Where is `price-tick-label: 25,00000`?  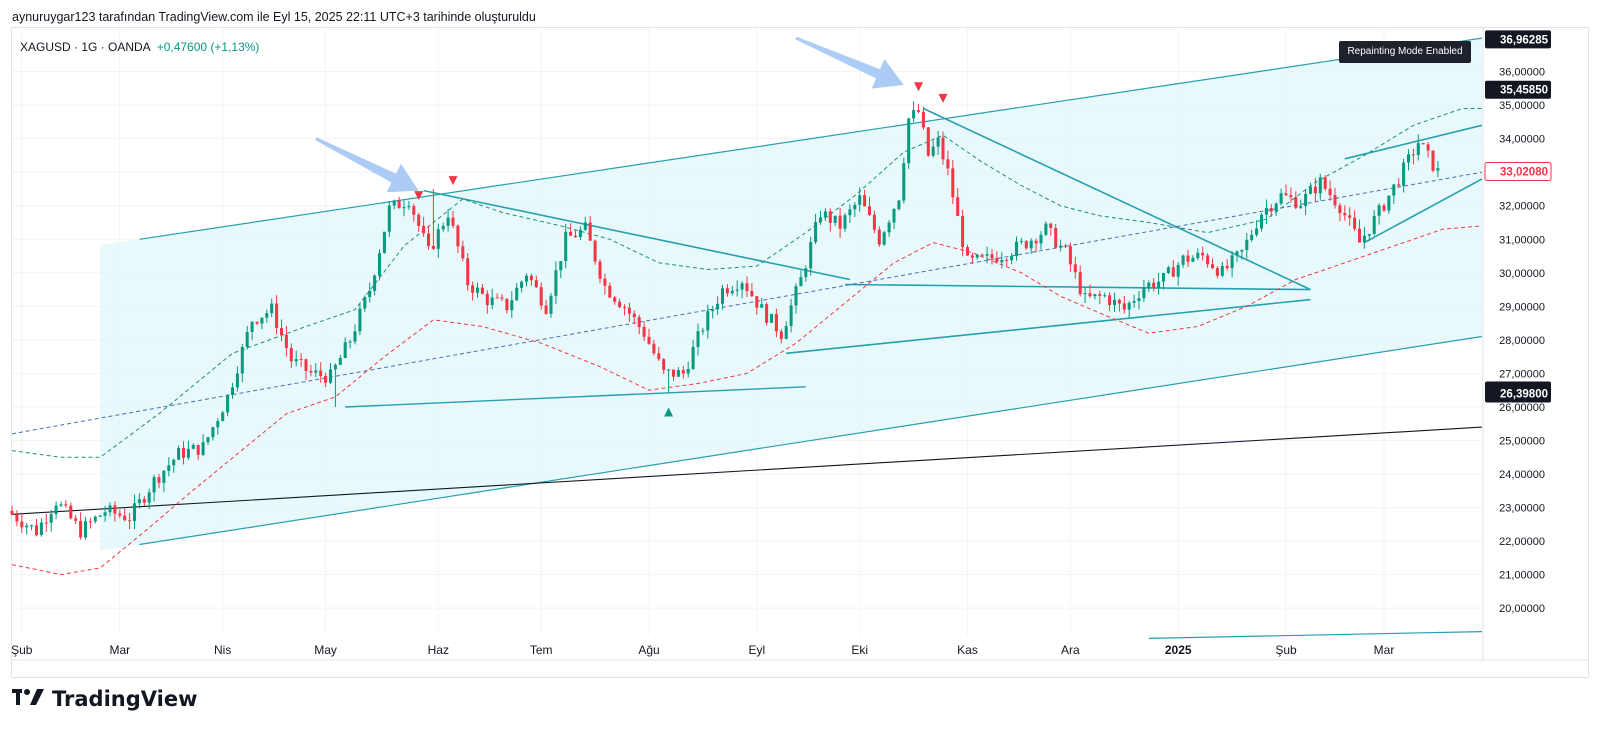 price-tick-label: 25,00000 is located at coordinates (1522, 441).